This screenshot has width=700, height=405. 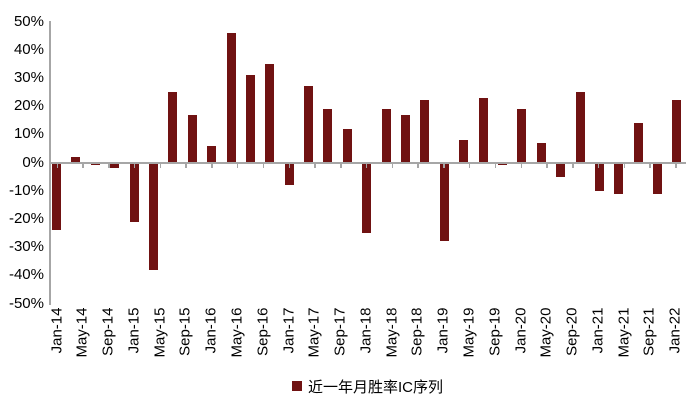 I want to click on x-tick-label: Jan-20, so click(x=521, y=330).